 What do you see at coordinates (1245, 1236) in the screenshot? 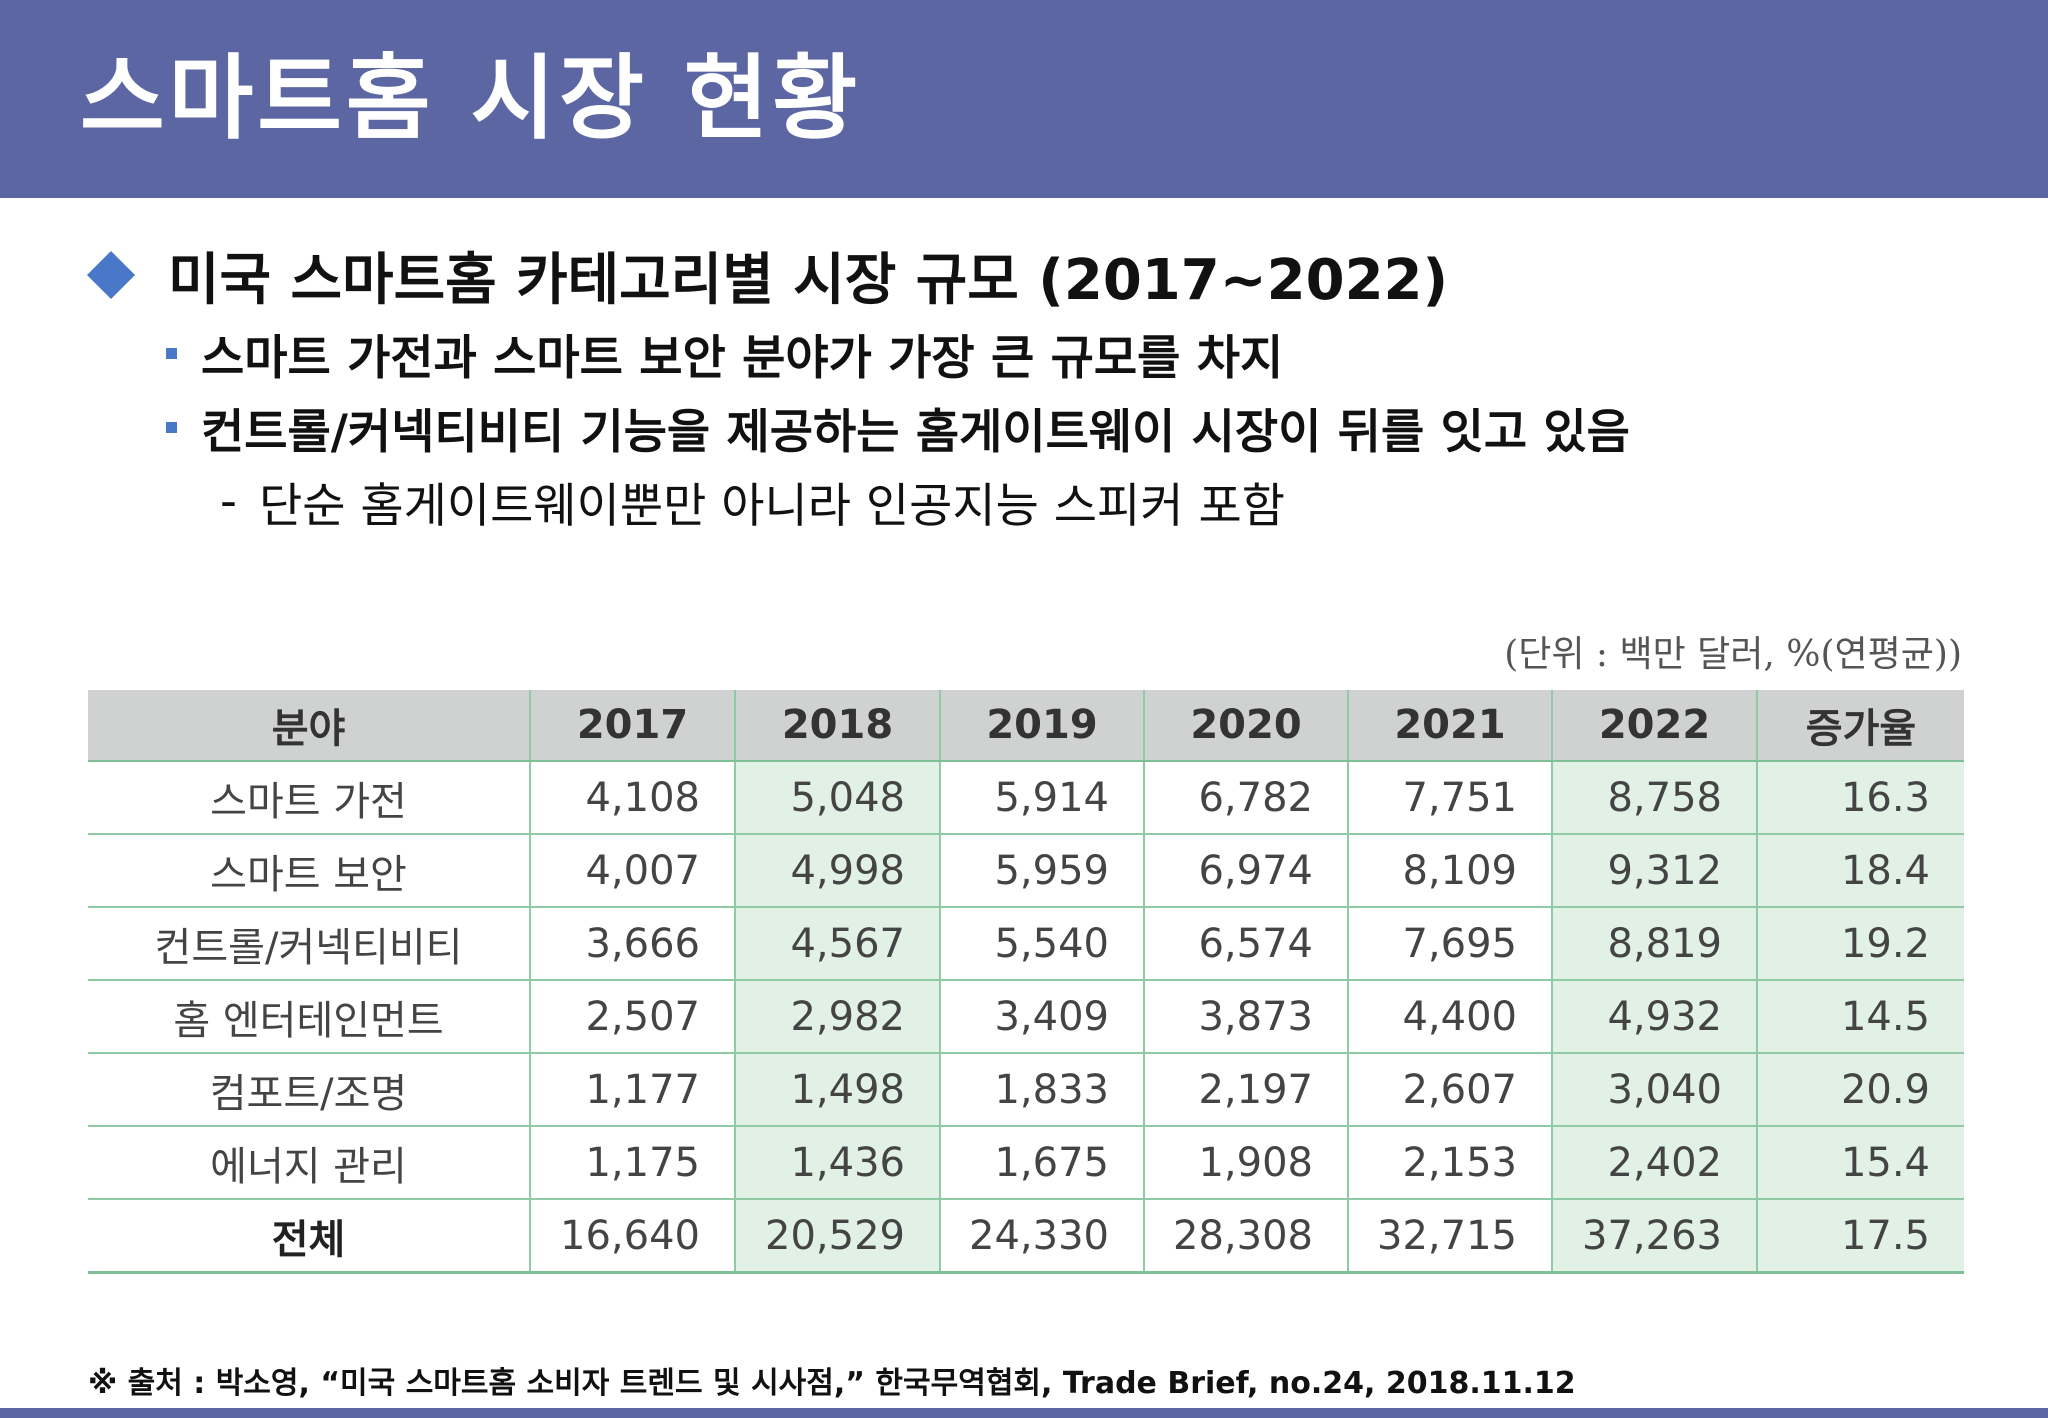
I see `value-cell: 28,308` at bounding box center [1245, 1236].